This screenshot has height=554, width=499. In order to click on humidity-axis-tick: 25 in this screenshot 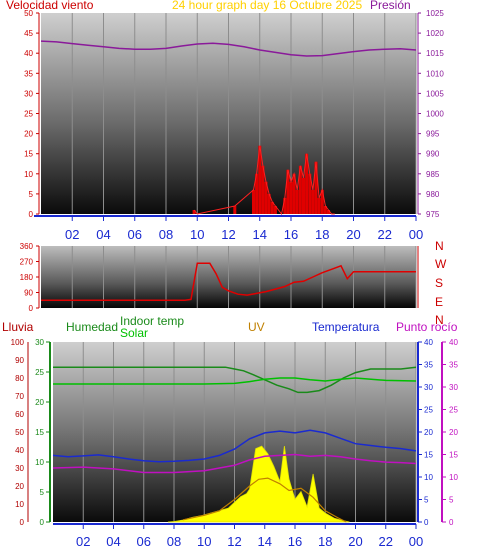, I will do `click(39, 372)`.